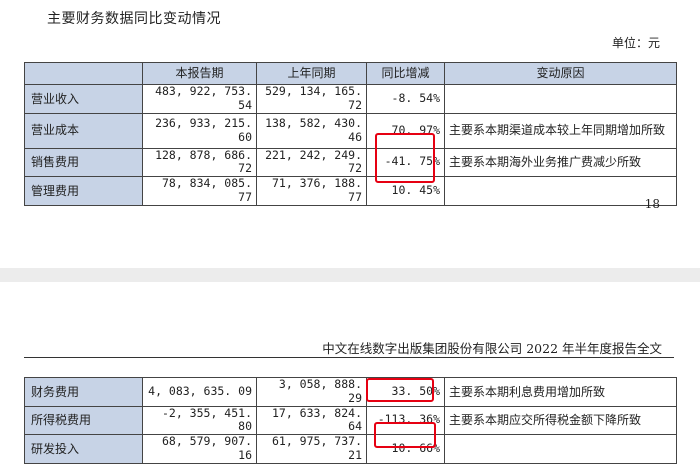  Describe the element at coordinates (311, 420) in the screenshot. I see `row-previous: 17, 633, 824. 64` at that location.